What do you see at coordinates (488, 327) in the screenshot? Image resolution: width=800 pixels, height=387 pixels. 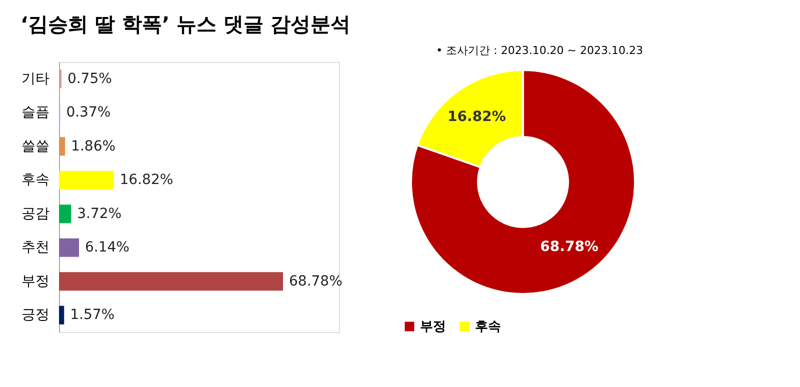 I see `legend-label: 후속` at bounding box center [488, 327].